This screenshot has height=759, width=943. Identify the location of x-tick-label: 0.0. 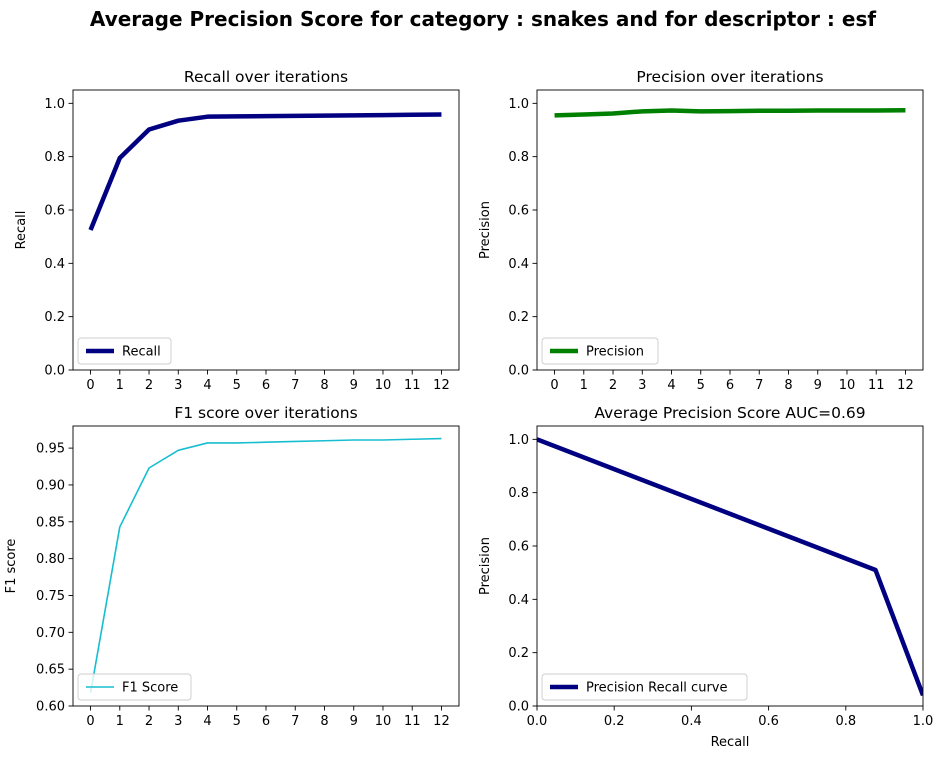
(537, 721).